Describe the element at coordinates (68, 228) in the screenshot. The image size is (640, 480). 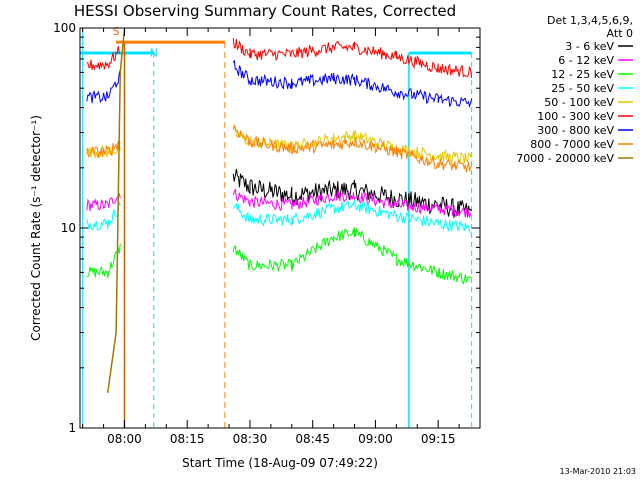
I see `y-tick-label: 10` at that location.